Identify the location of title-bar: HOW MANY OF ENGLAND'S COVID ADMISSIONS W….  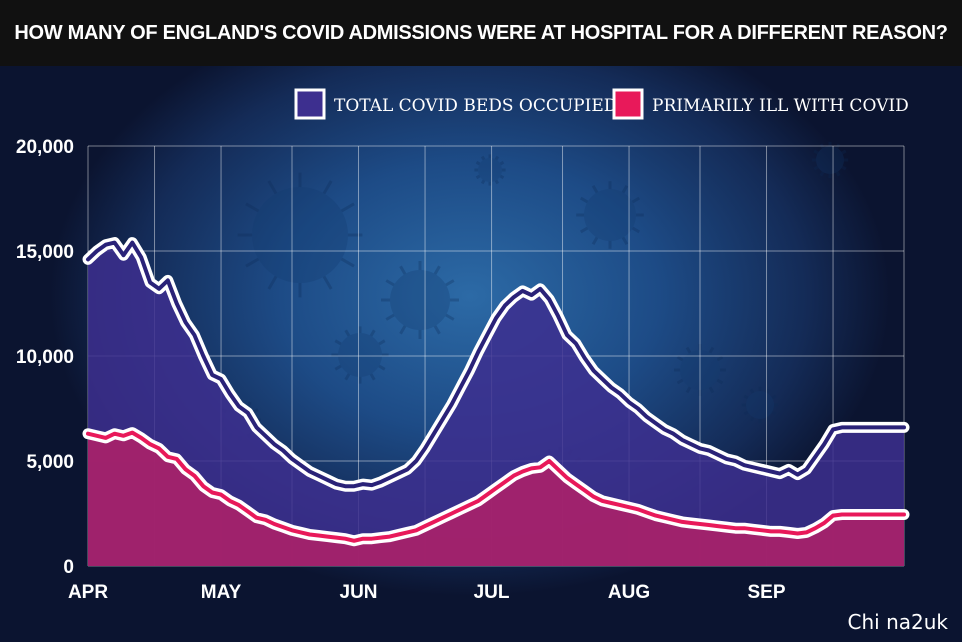
(481, 33).